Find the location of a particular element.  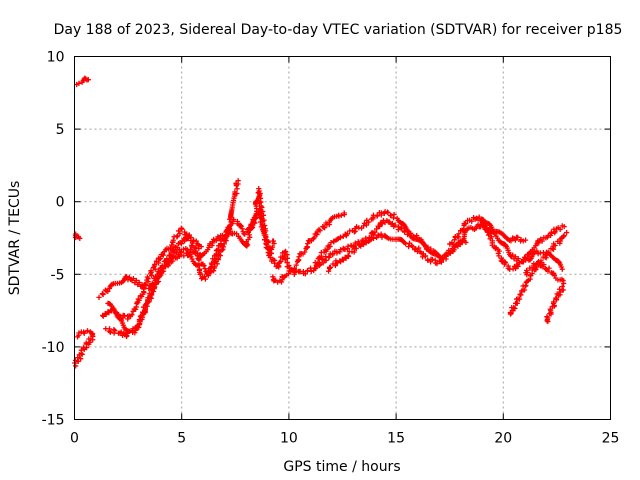

y-tick-label: 5 is located at coordinates (60, 130).